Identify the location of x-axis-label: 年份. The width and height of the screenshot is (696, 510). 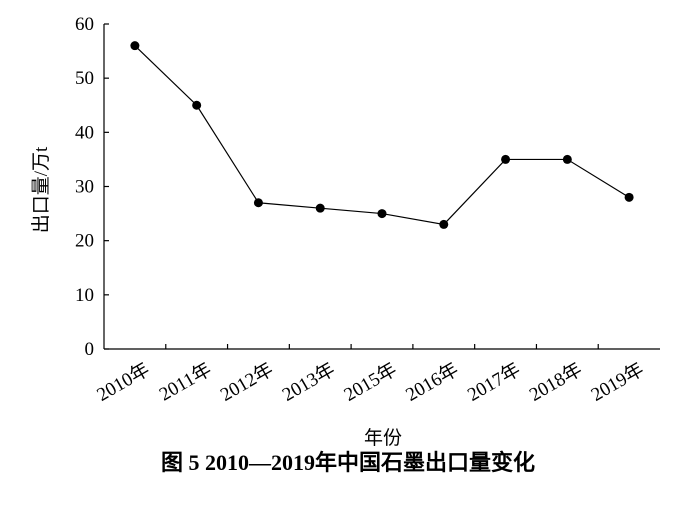
(383, 438).